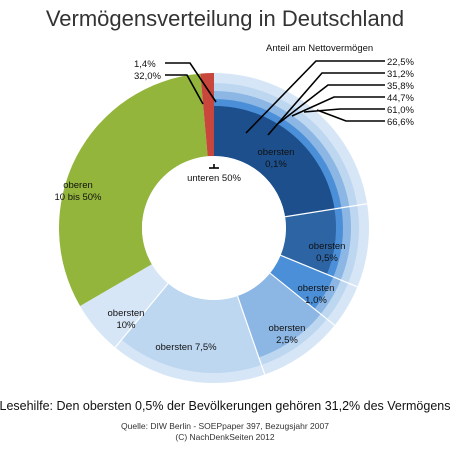 Image resolution: width=450 pixels, height=452 pixels. Describe the element at coordinates (316, 288) in the screenshot. I see `slice-label-5-line1: obersten` at that location.